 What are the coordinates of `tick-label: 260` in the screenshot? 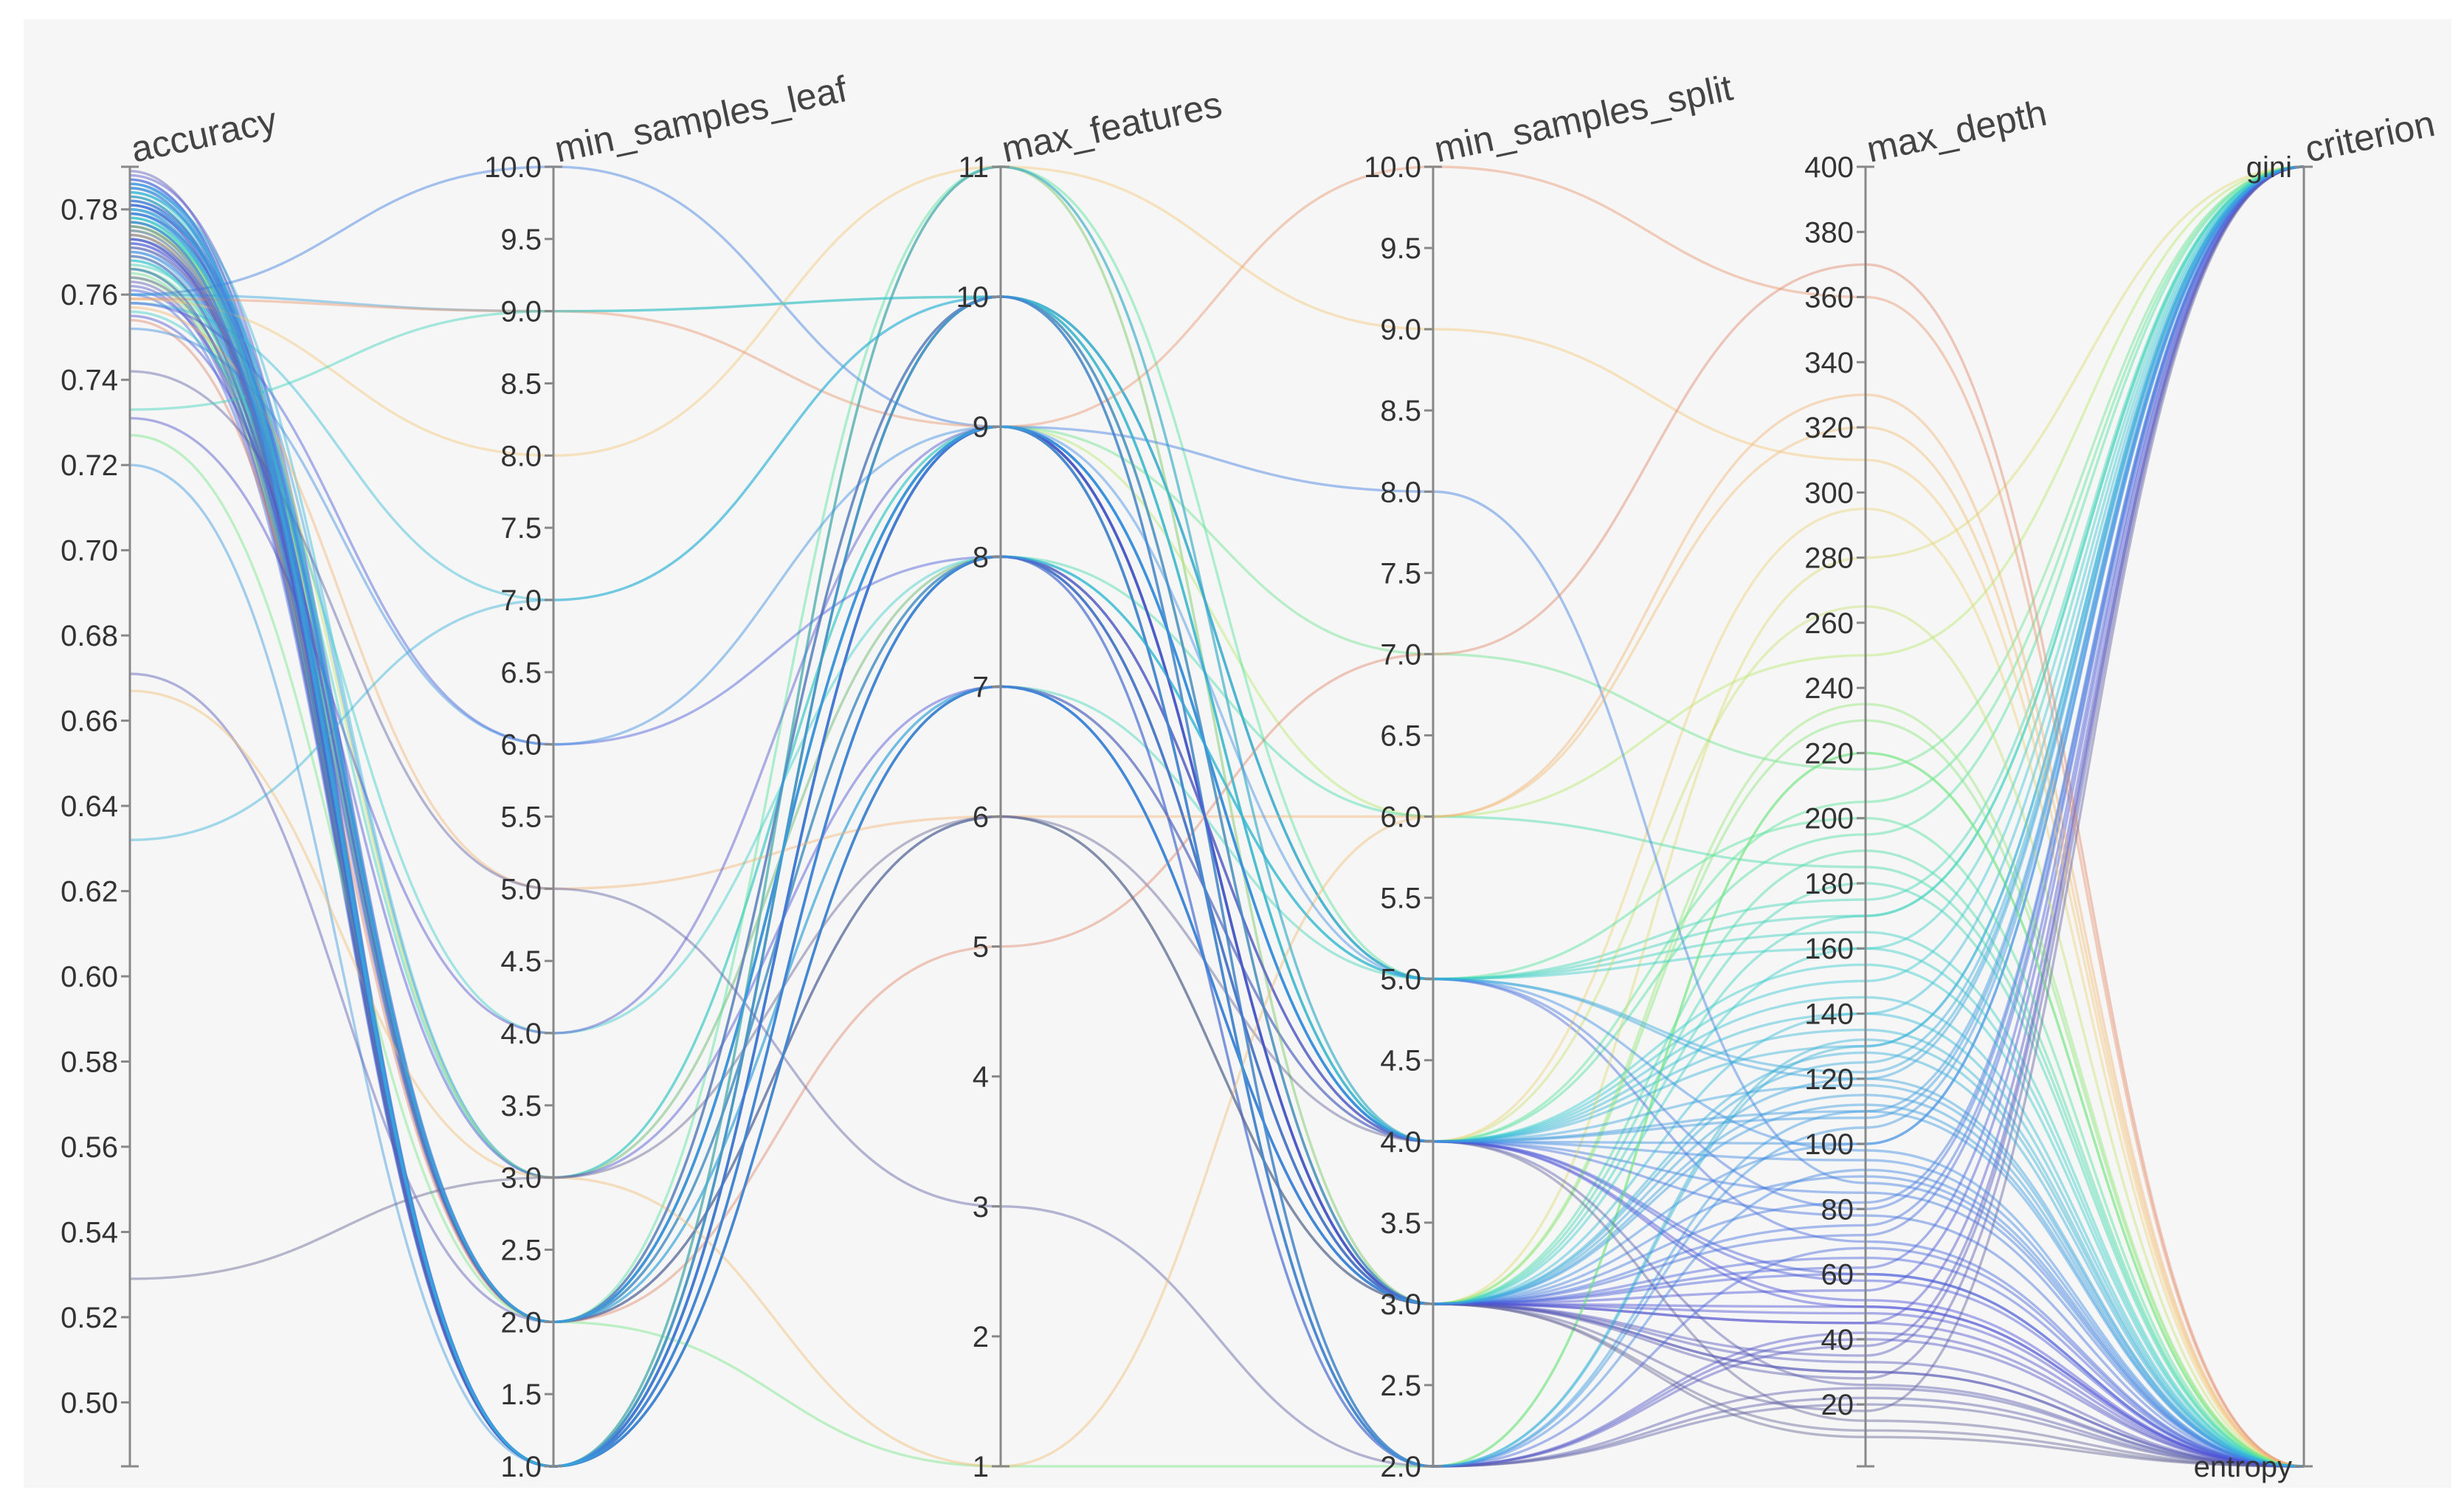 It's located at (1829, 623).